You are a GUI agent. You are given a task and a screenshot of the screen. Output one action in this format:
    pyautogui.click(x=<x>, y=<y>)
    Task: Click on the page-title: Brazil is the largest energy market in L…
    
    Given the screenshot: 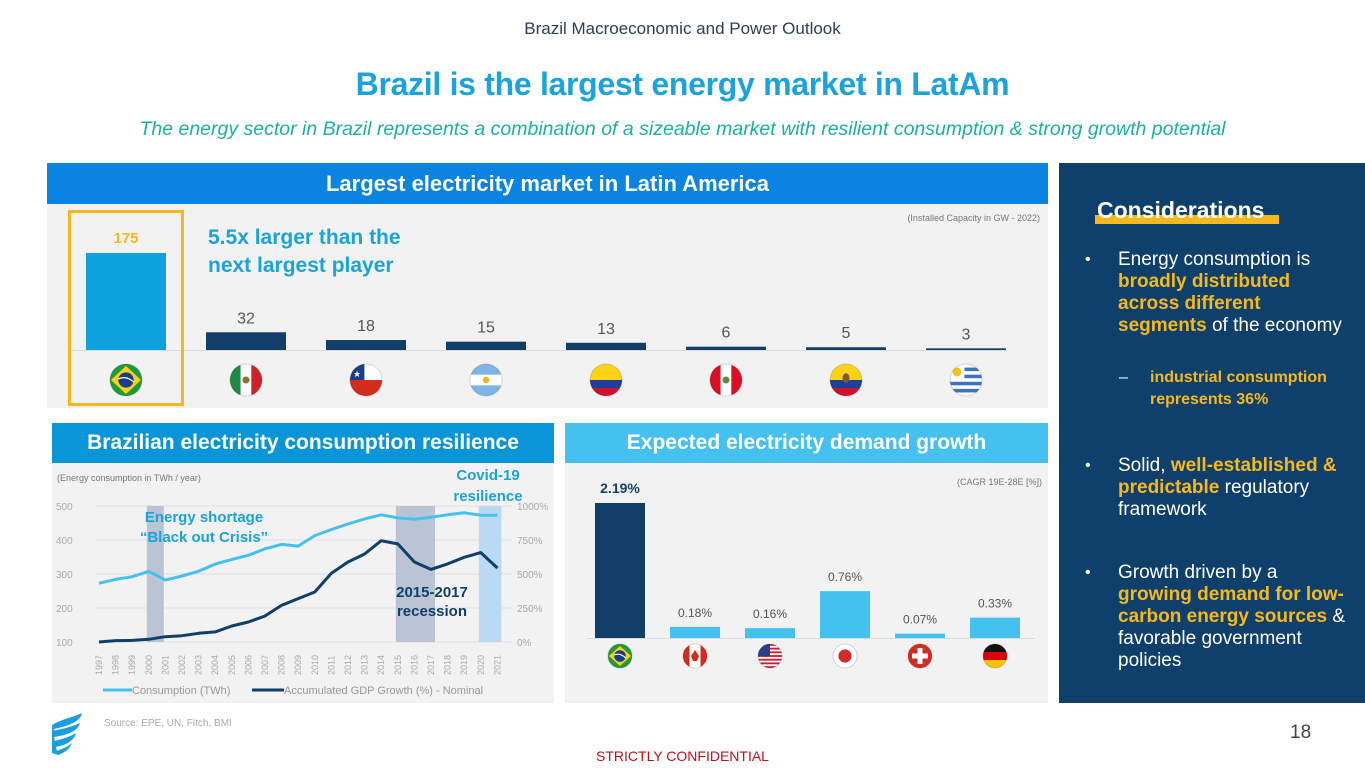 What is the action you would take?
    pyautogui.click(x=682, y=84)
    